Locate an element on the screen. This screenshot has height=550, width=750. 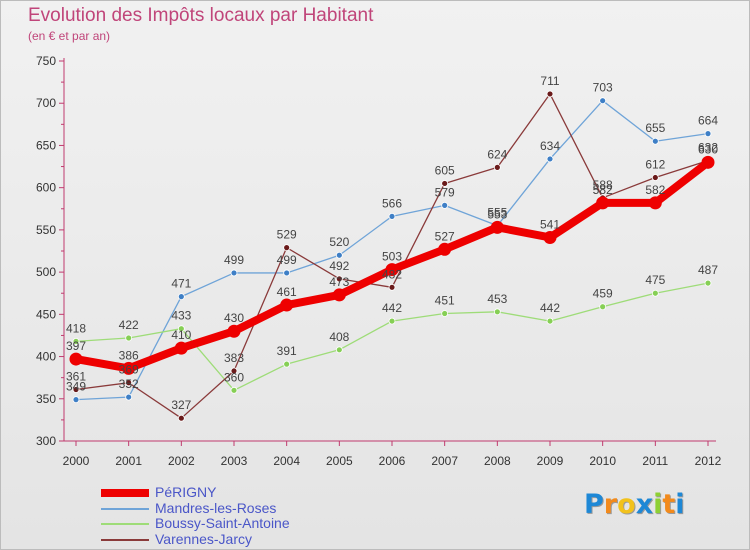
data-label-perigny: 473 is located at coordinates (339, 282).